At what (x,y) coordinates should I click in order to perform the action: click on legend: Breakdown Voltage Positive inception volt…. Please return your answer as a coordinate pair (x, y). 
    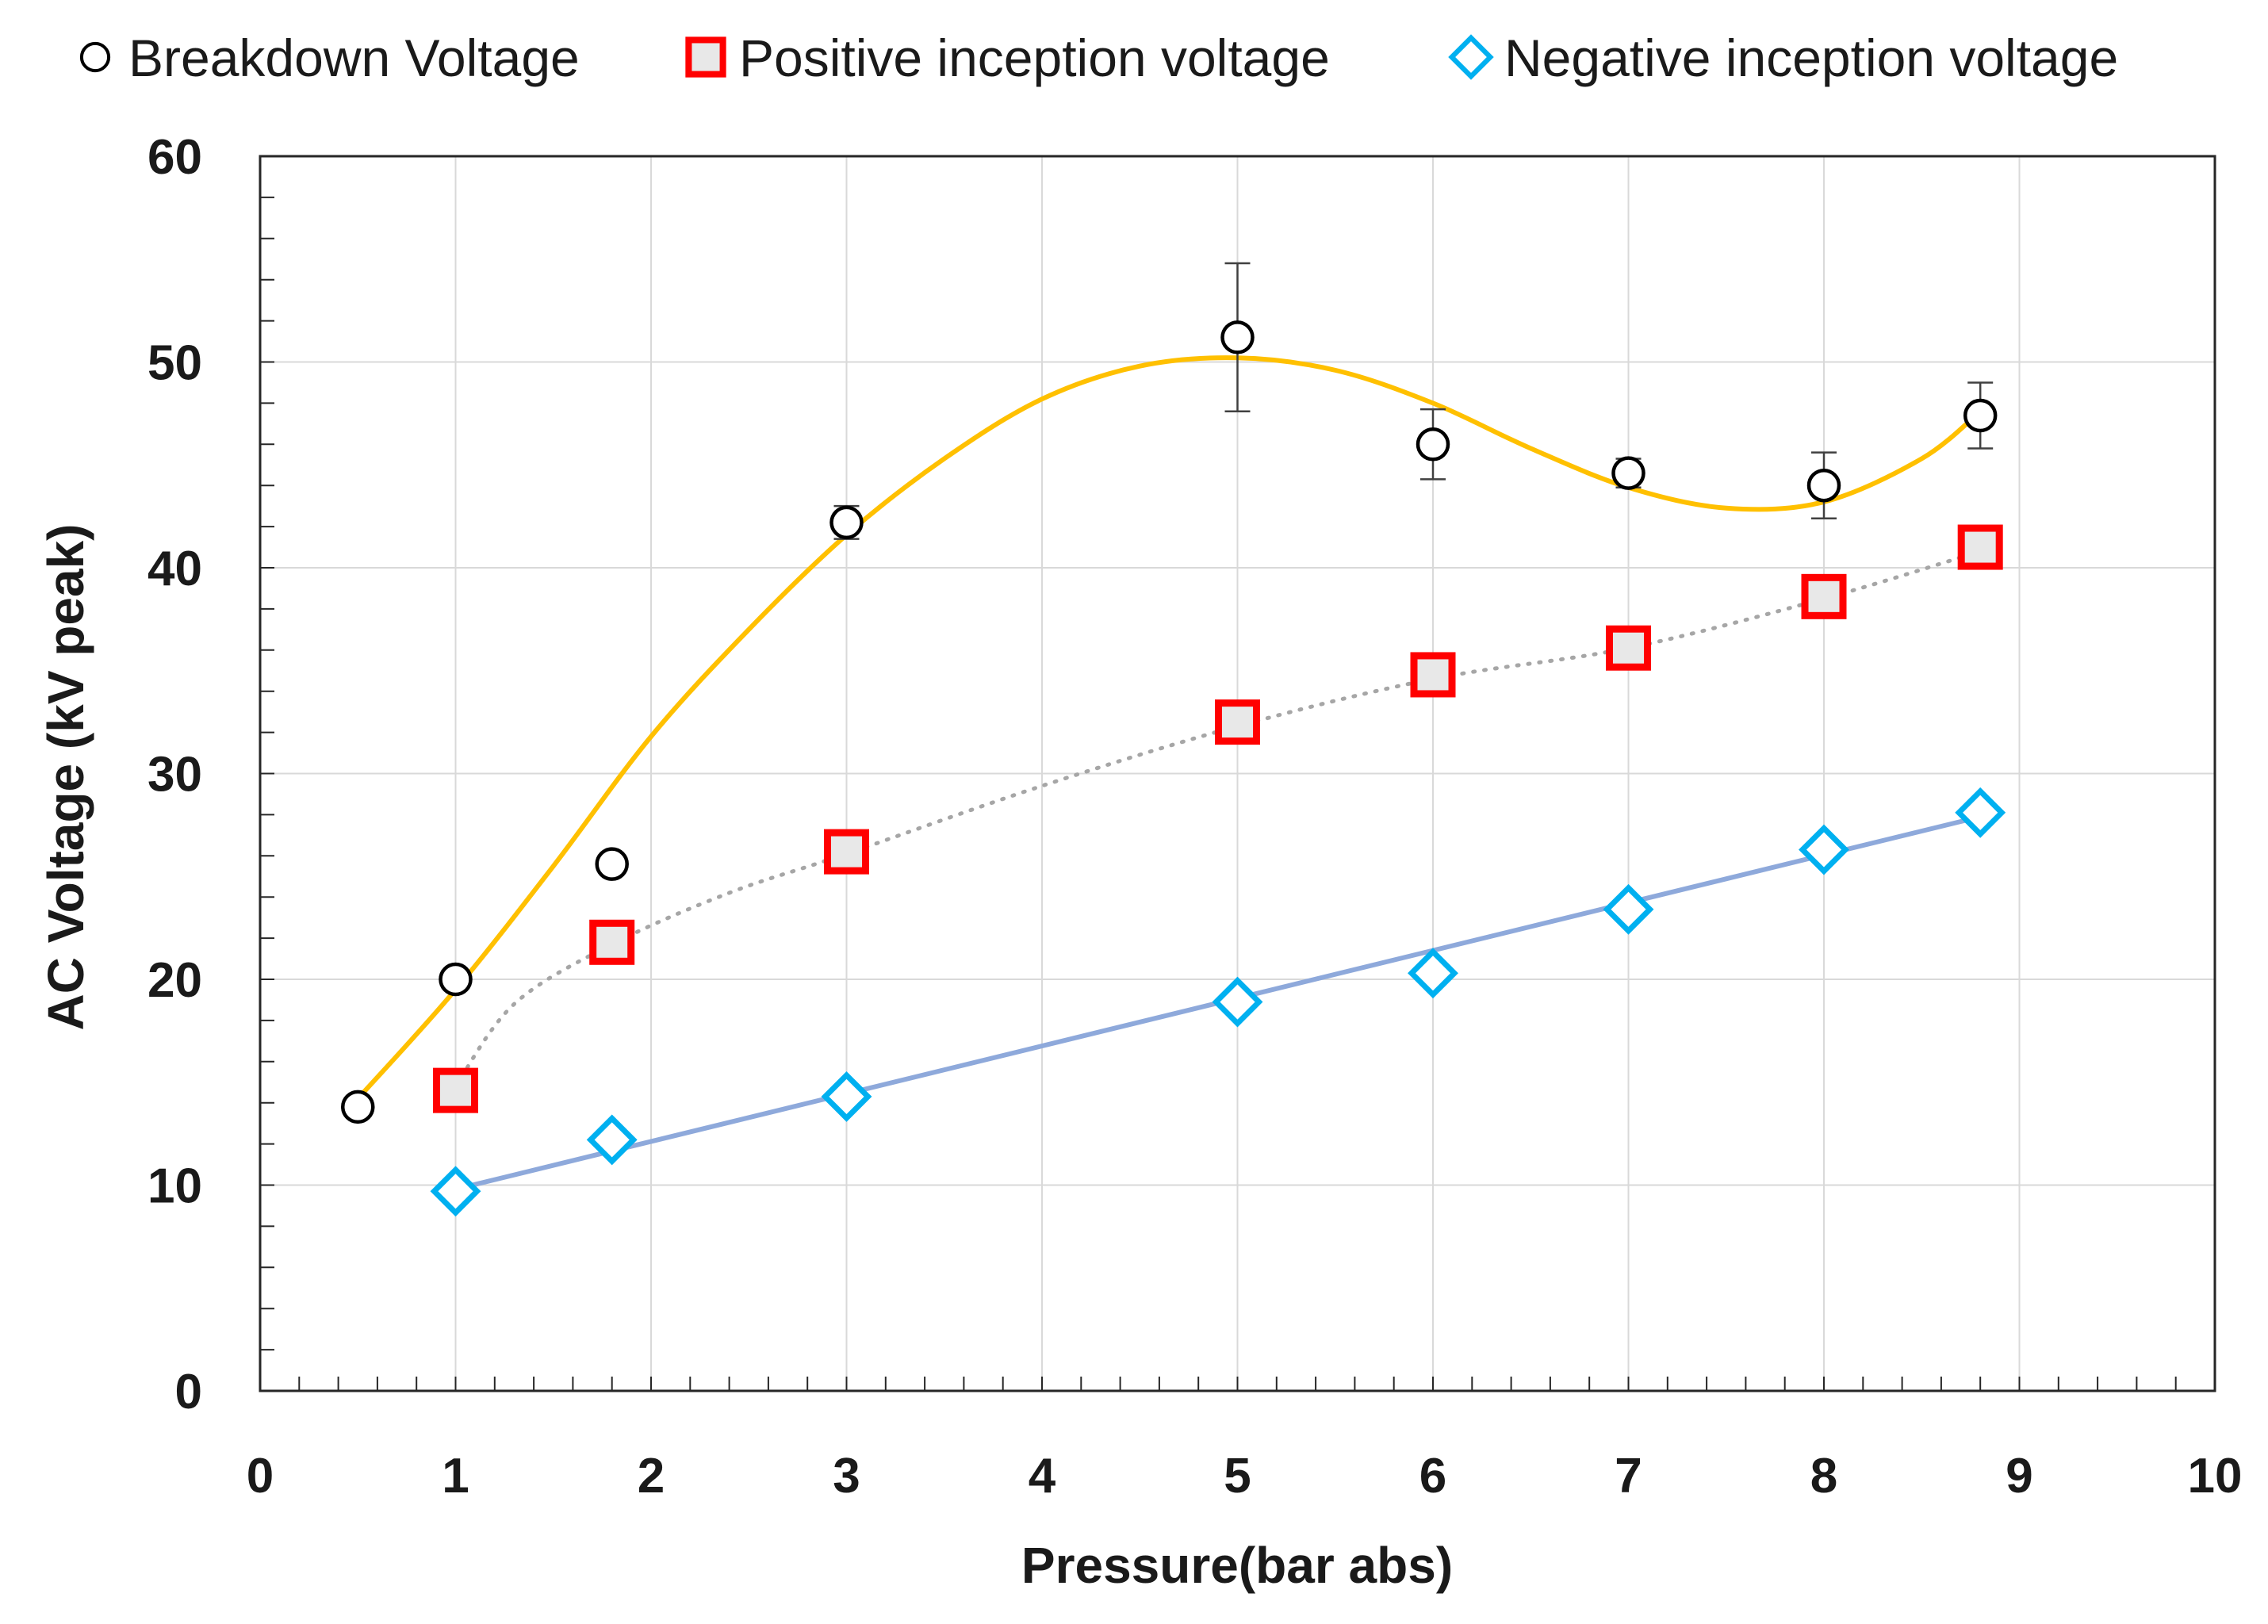
    Looking at the image, I should click on (1098, 58).